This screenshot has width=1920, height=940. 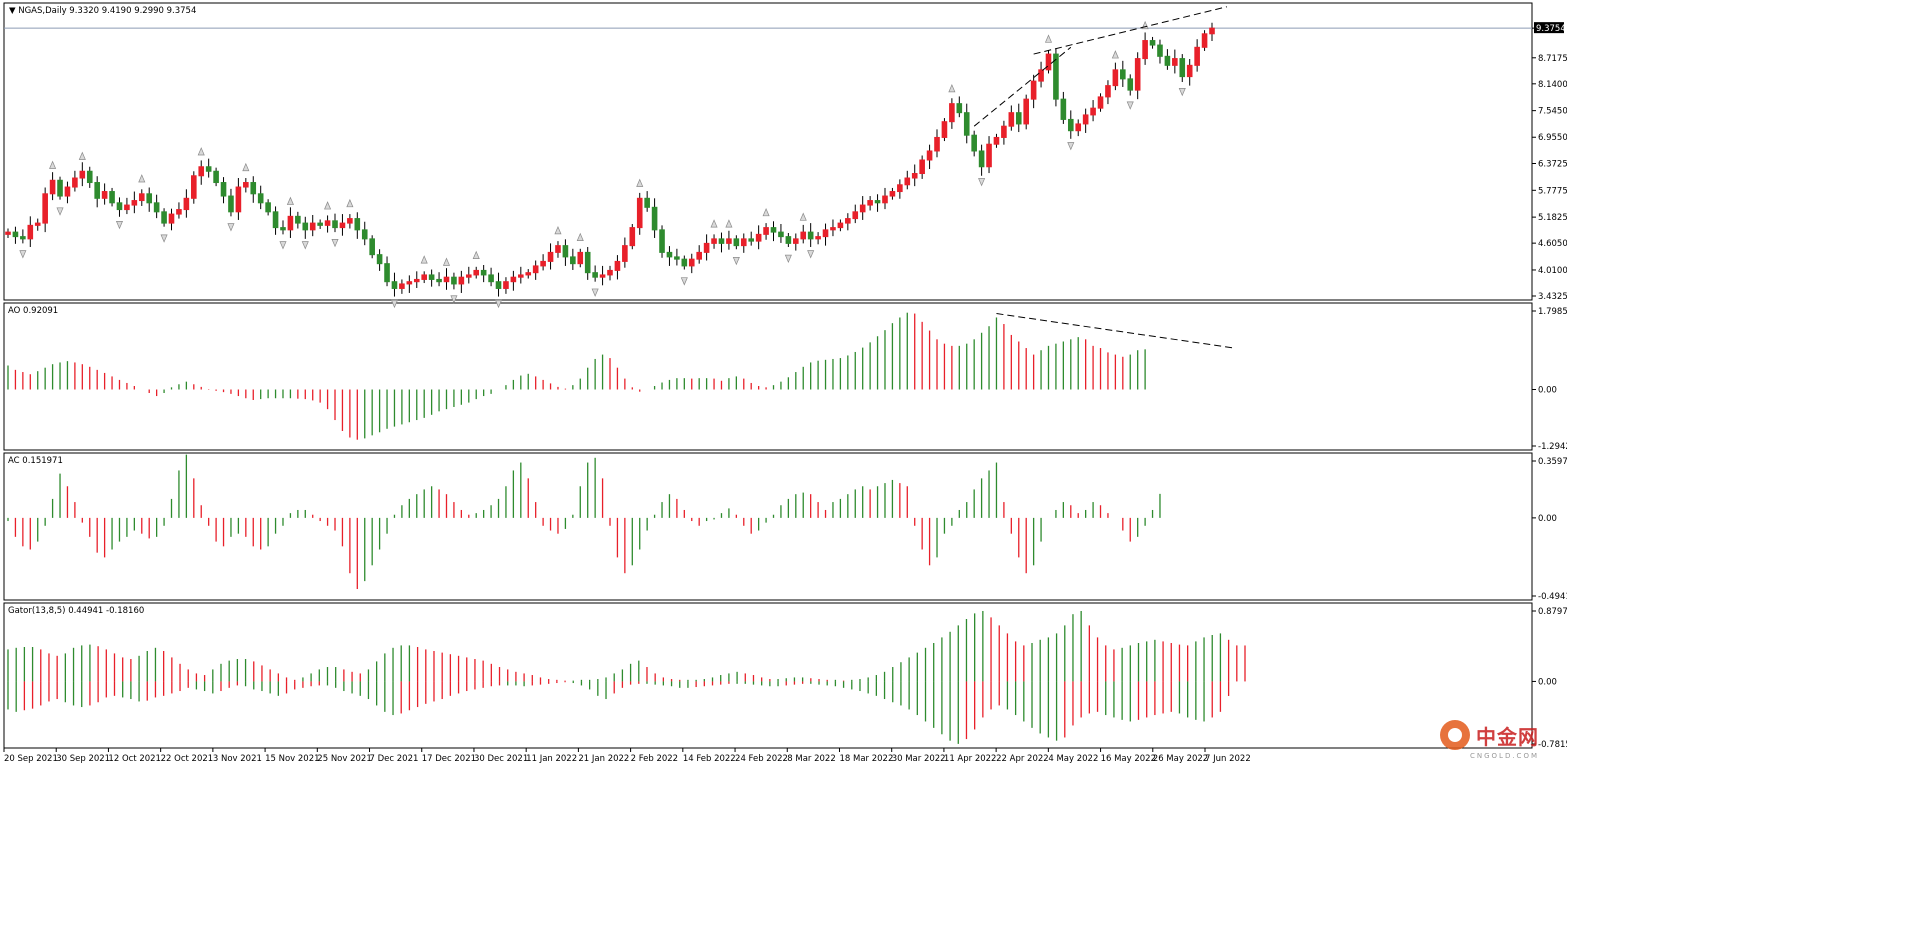 I want to click on logo-icon, so click(x=1455, y=735).